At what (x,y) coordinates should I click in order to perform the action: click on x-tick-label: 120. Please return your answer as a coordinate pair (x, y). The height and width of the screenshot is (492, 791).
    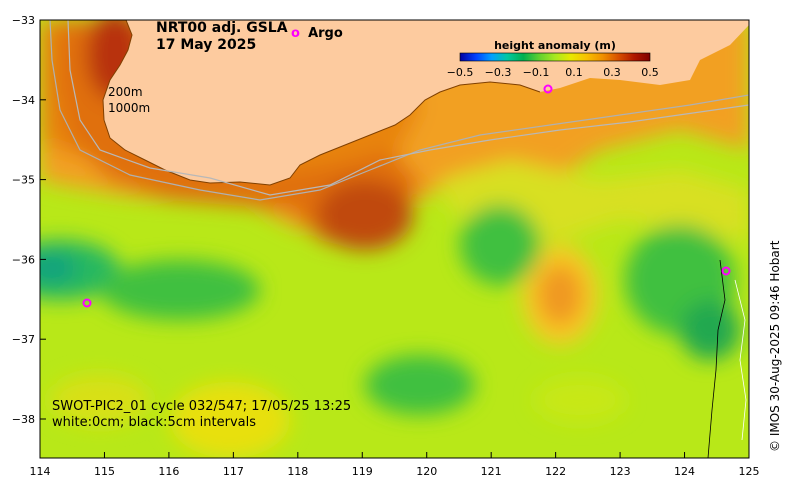
    Looking at the image, I should click on (426, 471).